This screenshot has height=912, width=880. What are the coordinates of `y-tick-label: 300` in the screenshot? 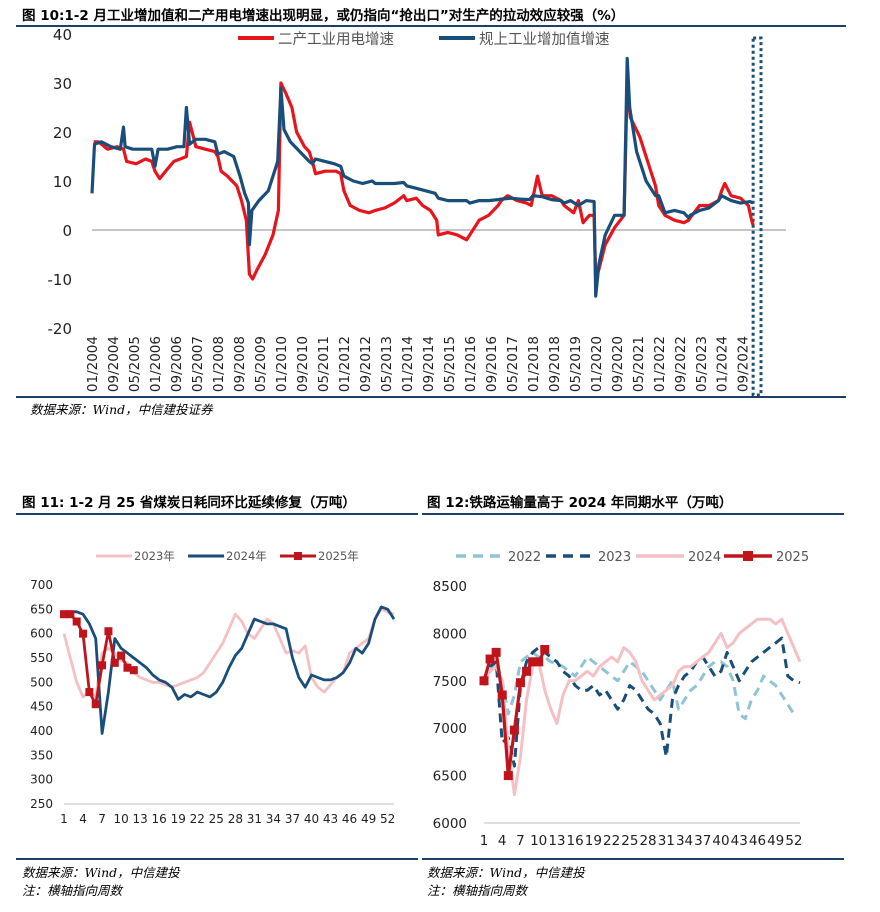 It's located at (41, 780).